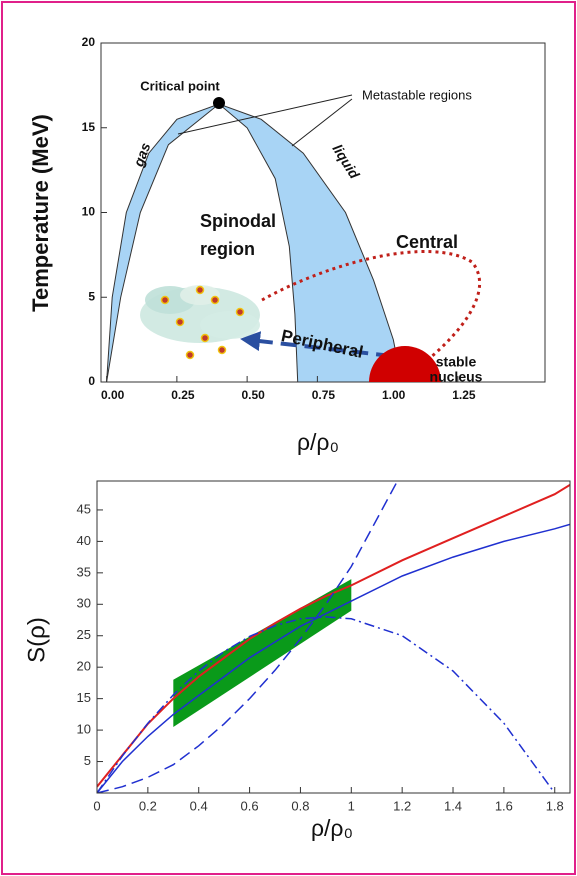  Describe the element at coordinates (405, 364) in the screenshot. I see `nucleus` at that location.